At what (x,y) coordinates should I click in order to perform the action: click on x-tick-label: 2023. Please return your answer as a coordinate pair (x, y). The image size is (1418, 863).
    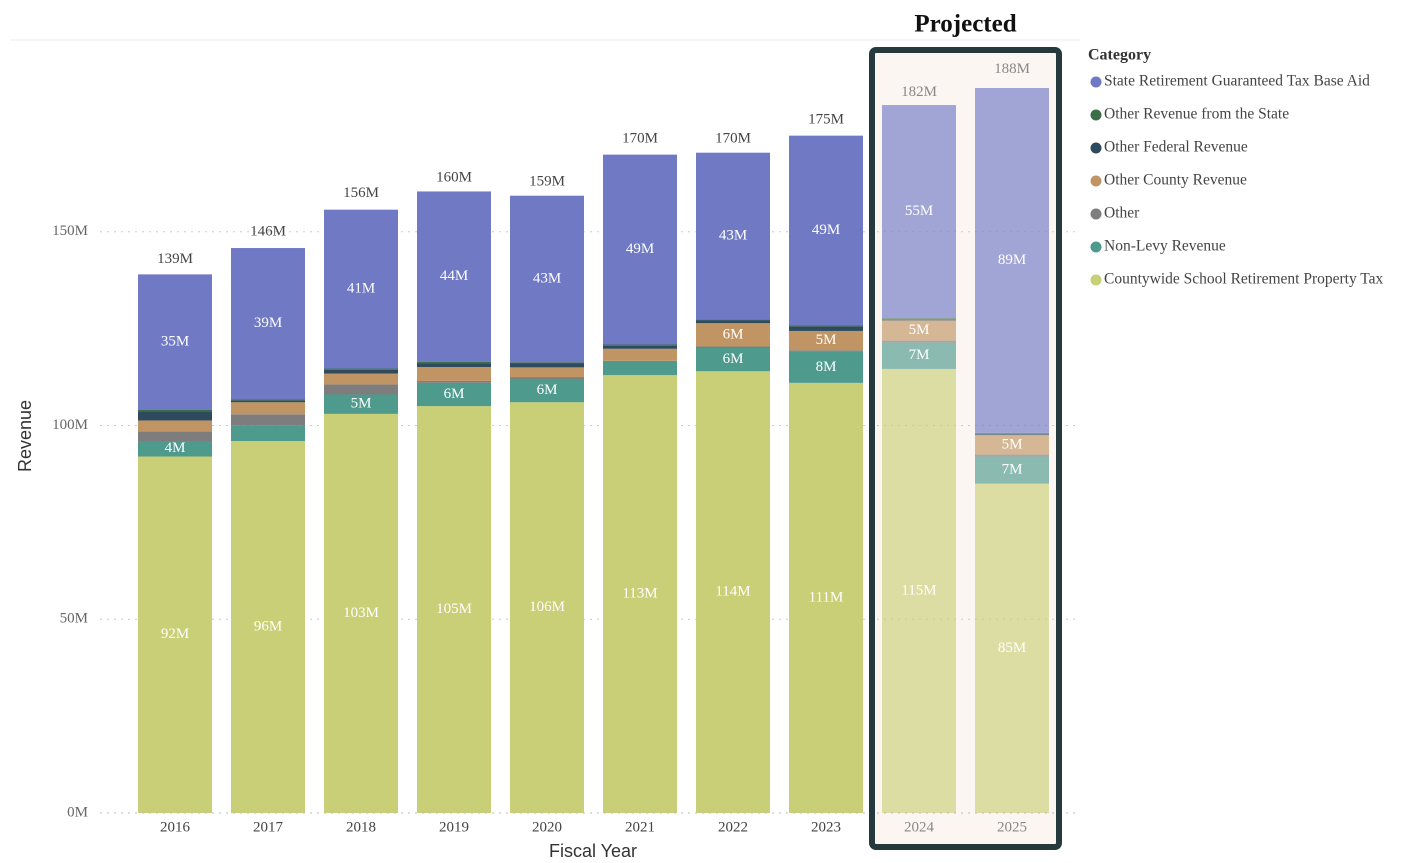
    Looking at the image, I should click on (826, 827).